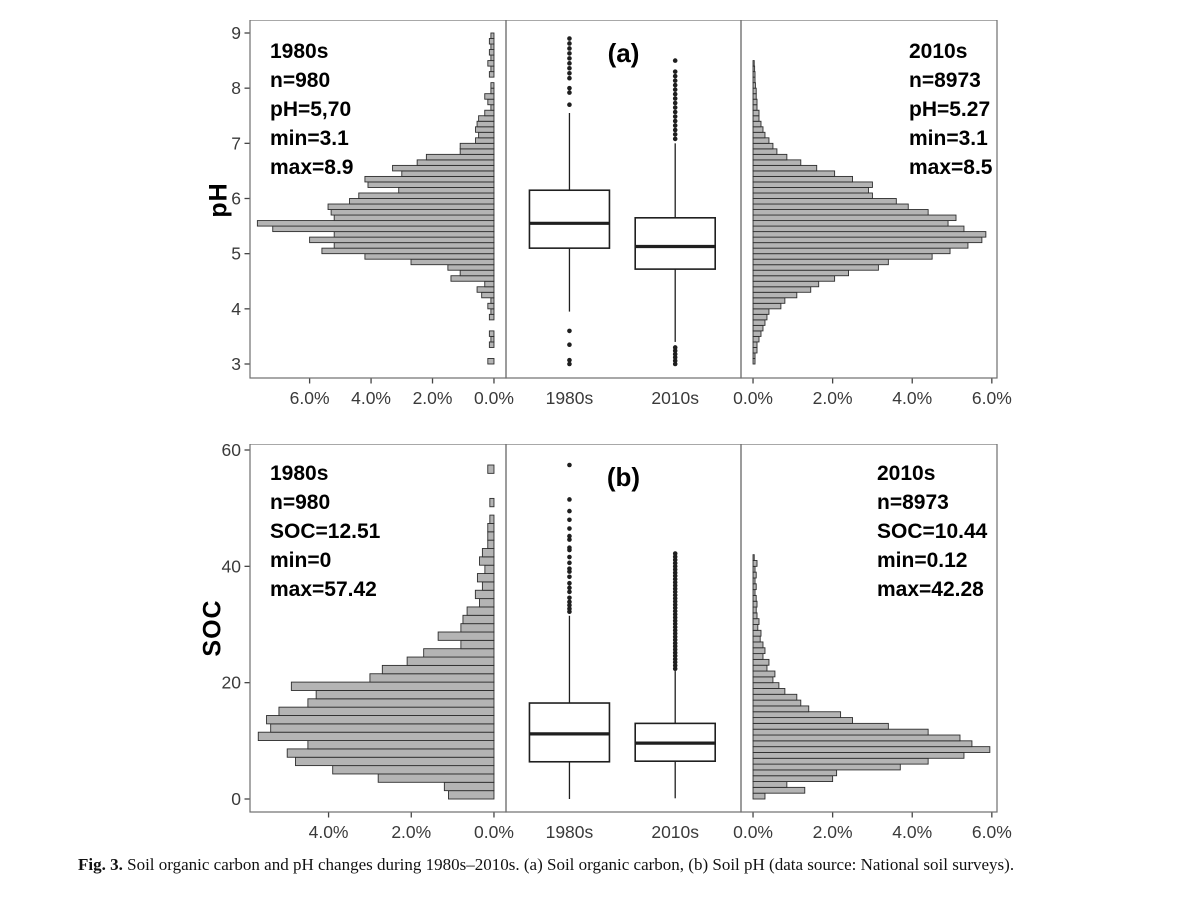 This screenshot has width=1201, height=904. I want to click on x-tick-label: 0.0%, so click(494, 398).